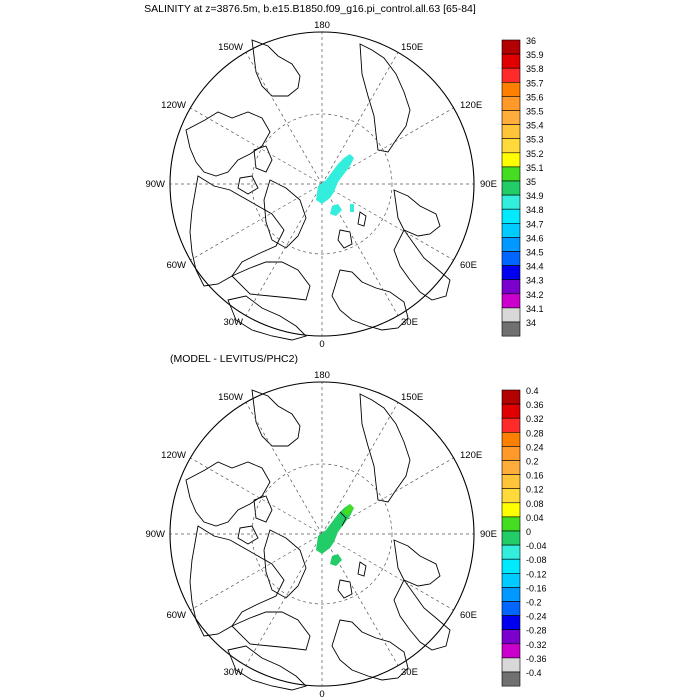 This screenshot has height=700, width=700. What do you see at coordinates (535, 154) in the screenshot?
I see `top-colorbar-label: 35.2` at bounding box center [535, 154].